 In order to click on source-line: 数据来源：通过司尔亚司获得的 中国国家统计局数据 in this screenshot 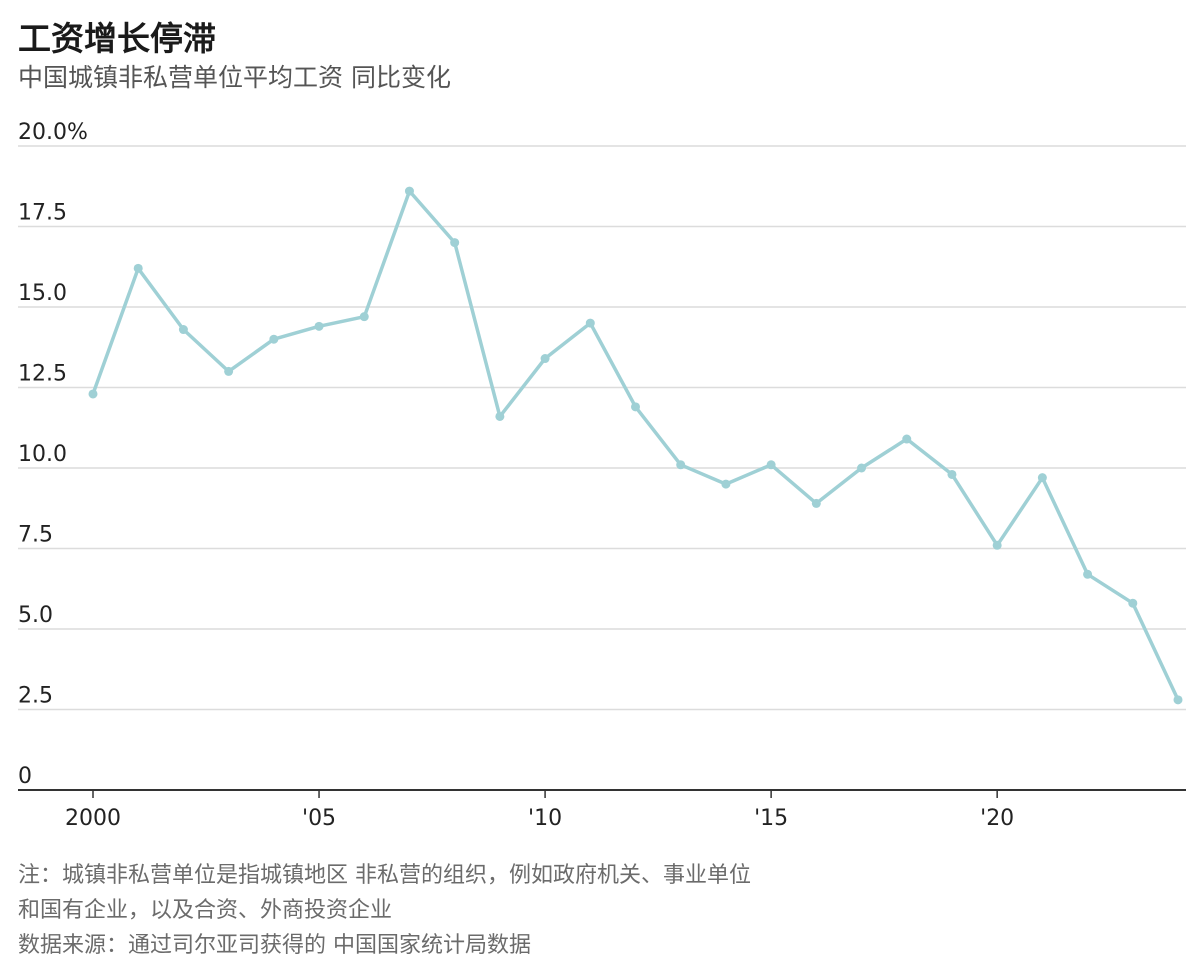, I will do `click(274, 945)`.